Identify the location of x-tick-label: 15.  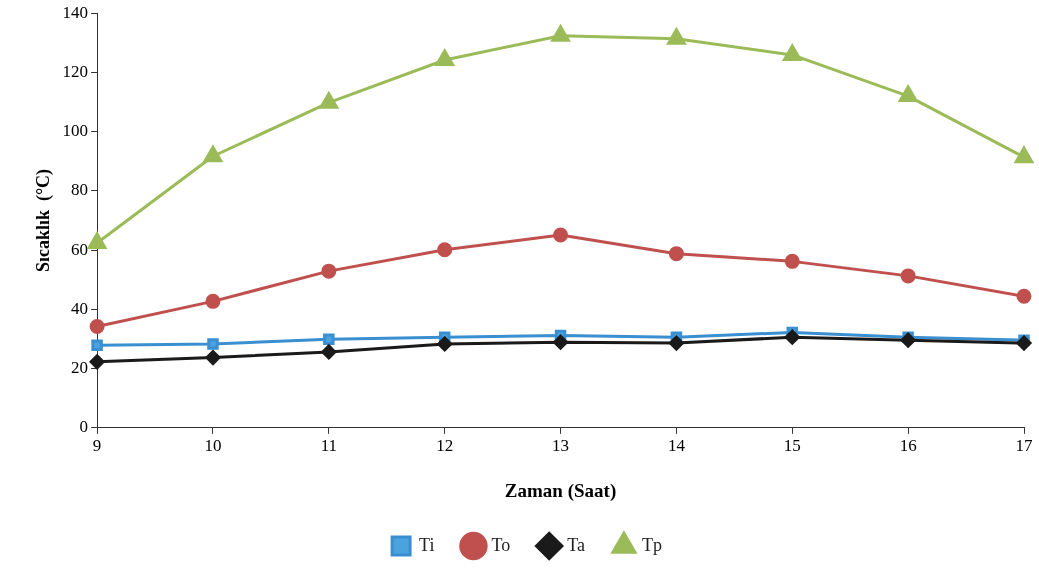
(792, 446).